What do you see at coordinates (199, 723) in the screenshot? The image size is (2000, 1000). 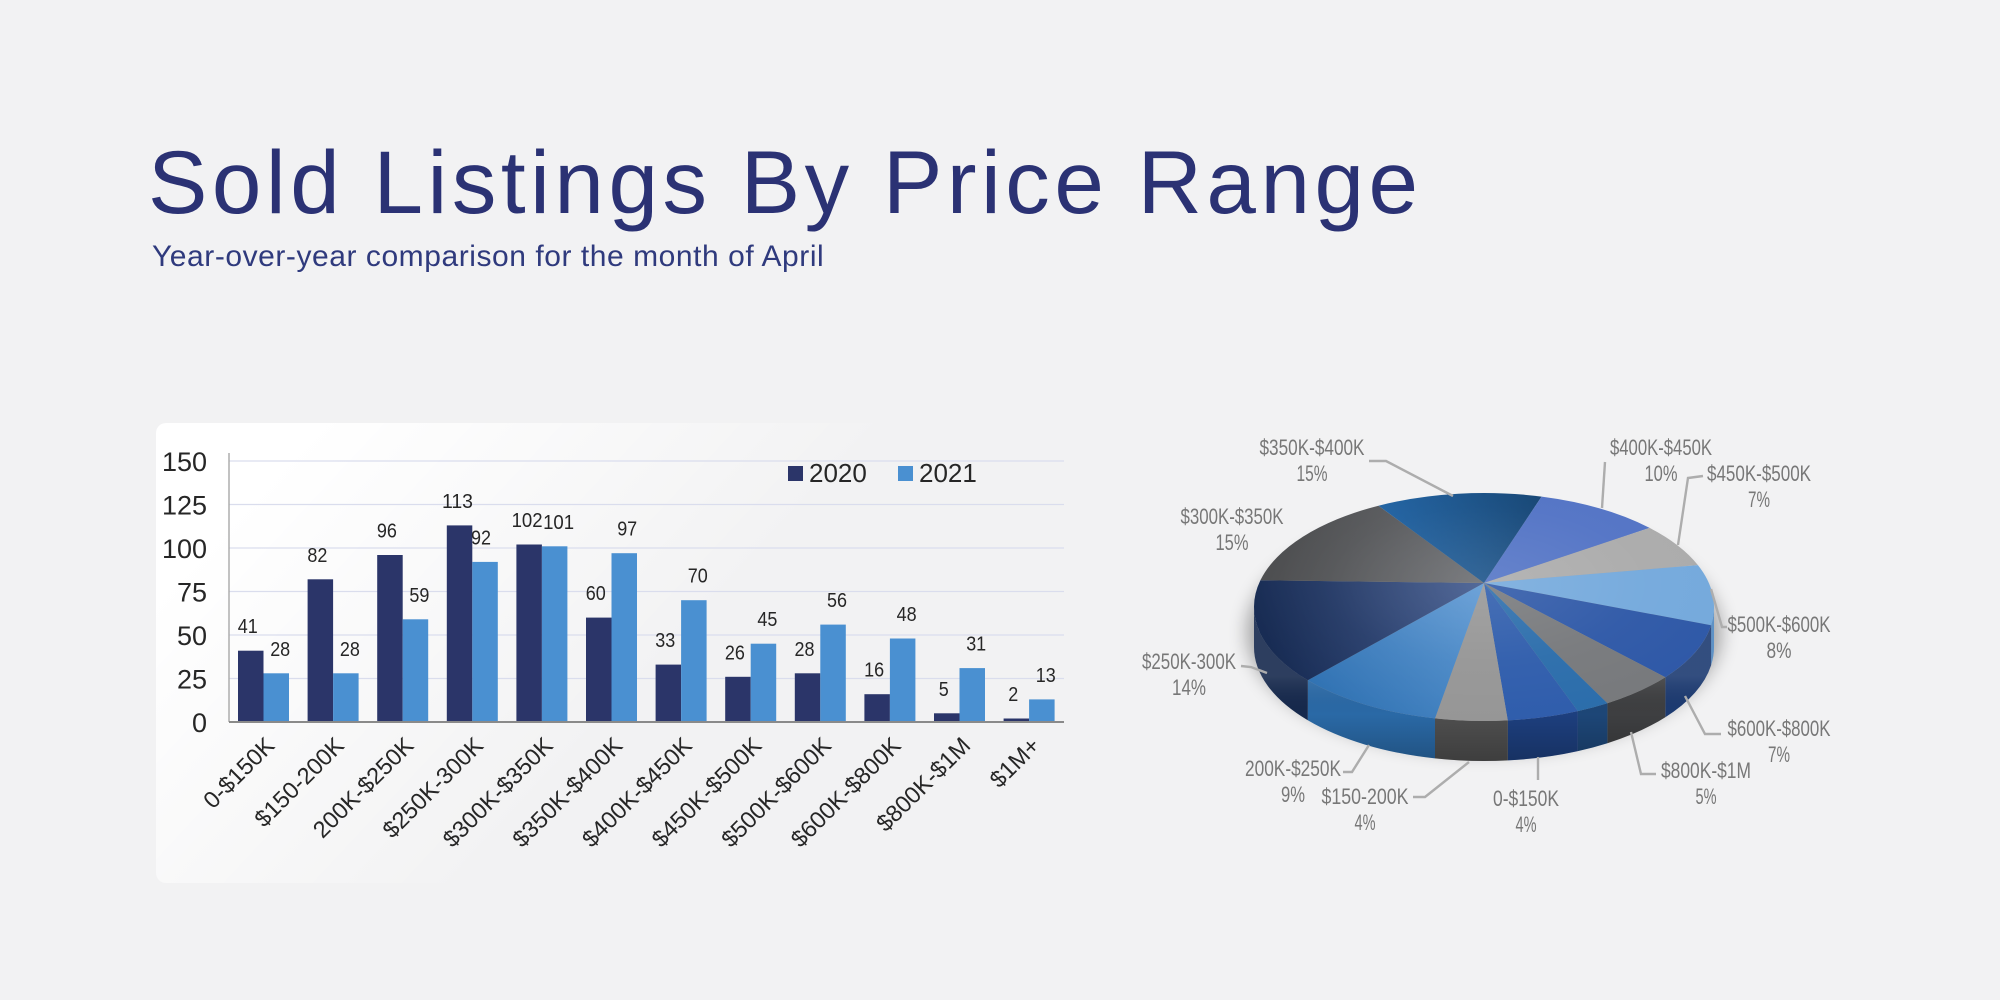 I see `svg-text: 0` at bounding box center [199, 723].